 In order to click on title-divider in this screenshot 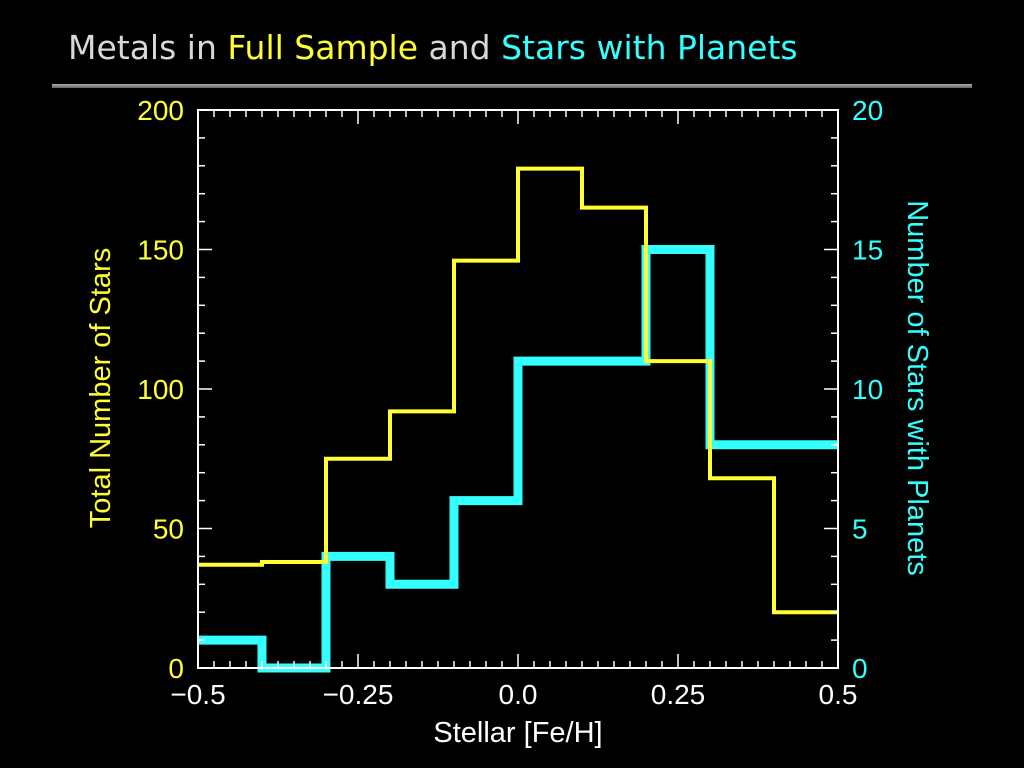, I will do `click(512, 86)`.